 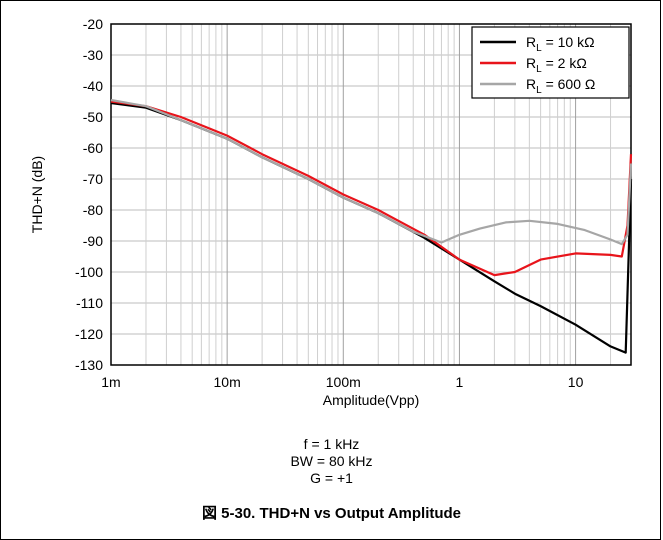 What do you see at coordinates (110, 382) in the screenshot?
I see `x-tick-label: 1m` at bounding box center [110, 382].